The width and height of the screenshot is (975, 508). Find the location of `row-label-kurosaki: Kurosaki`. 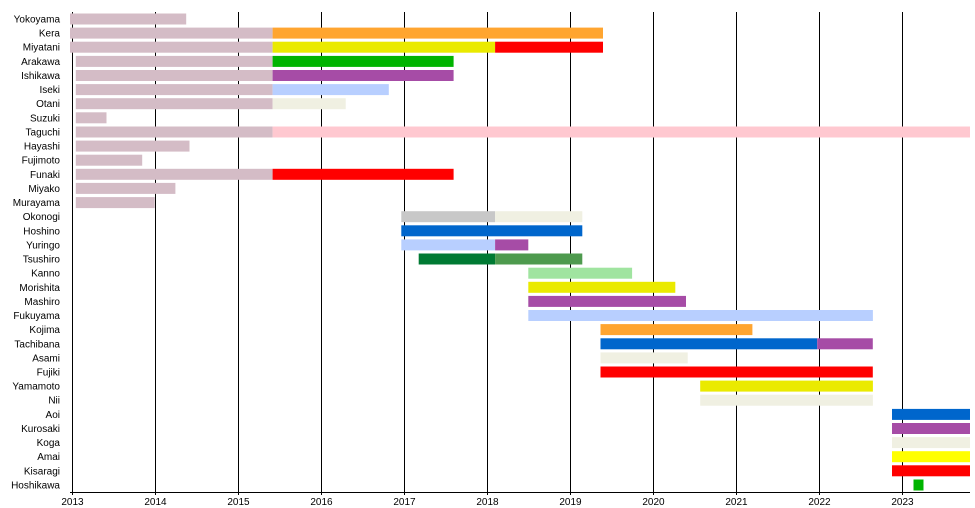

row-label-kurosaki: Kurosaki is located at coordinates (40, 429).